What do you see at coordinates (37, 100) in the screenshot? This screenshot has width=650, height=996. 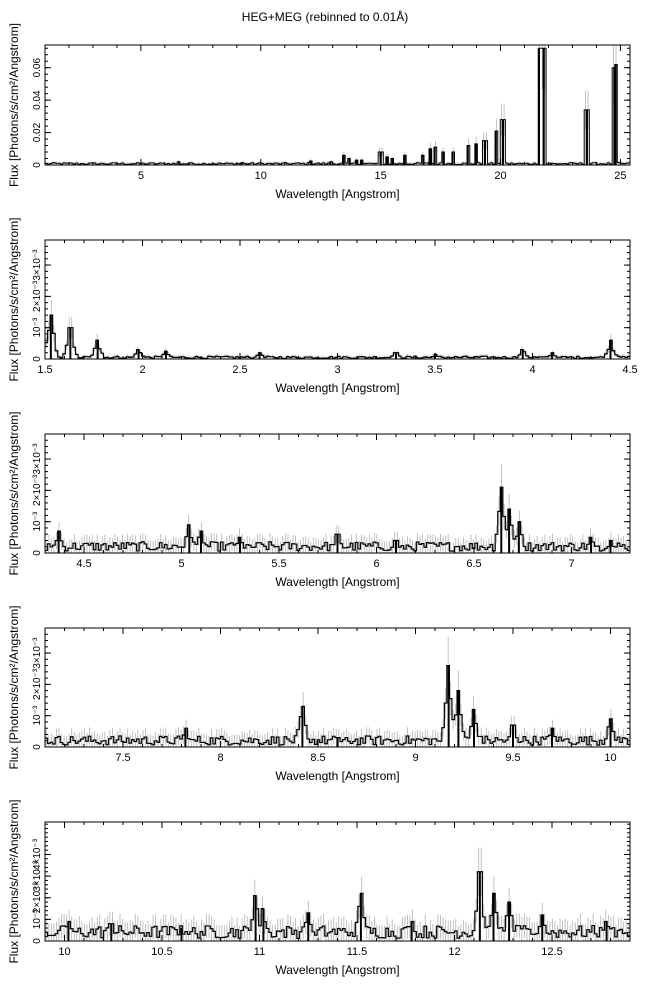 I see `y-tick-label: 0.04` at bounding box center [37, 100].